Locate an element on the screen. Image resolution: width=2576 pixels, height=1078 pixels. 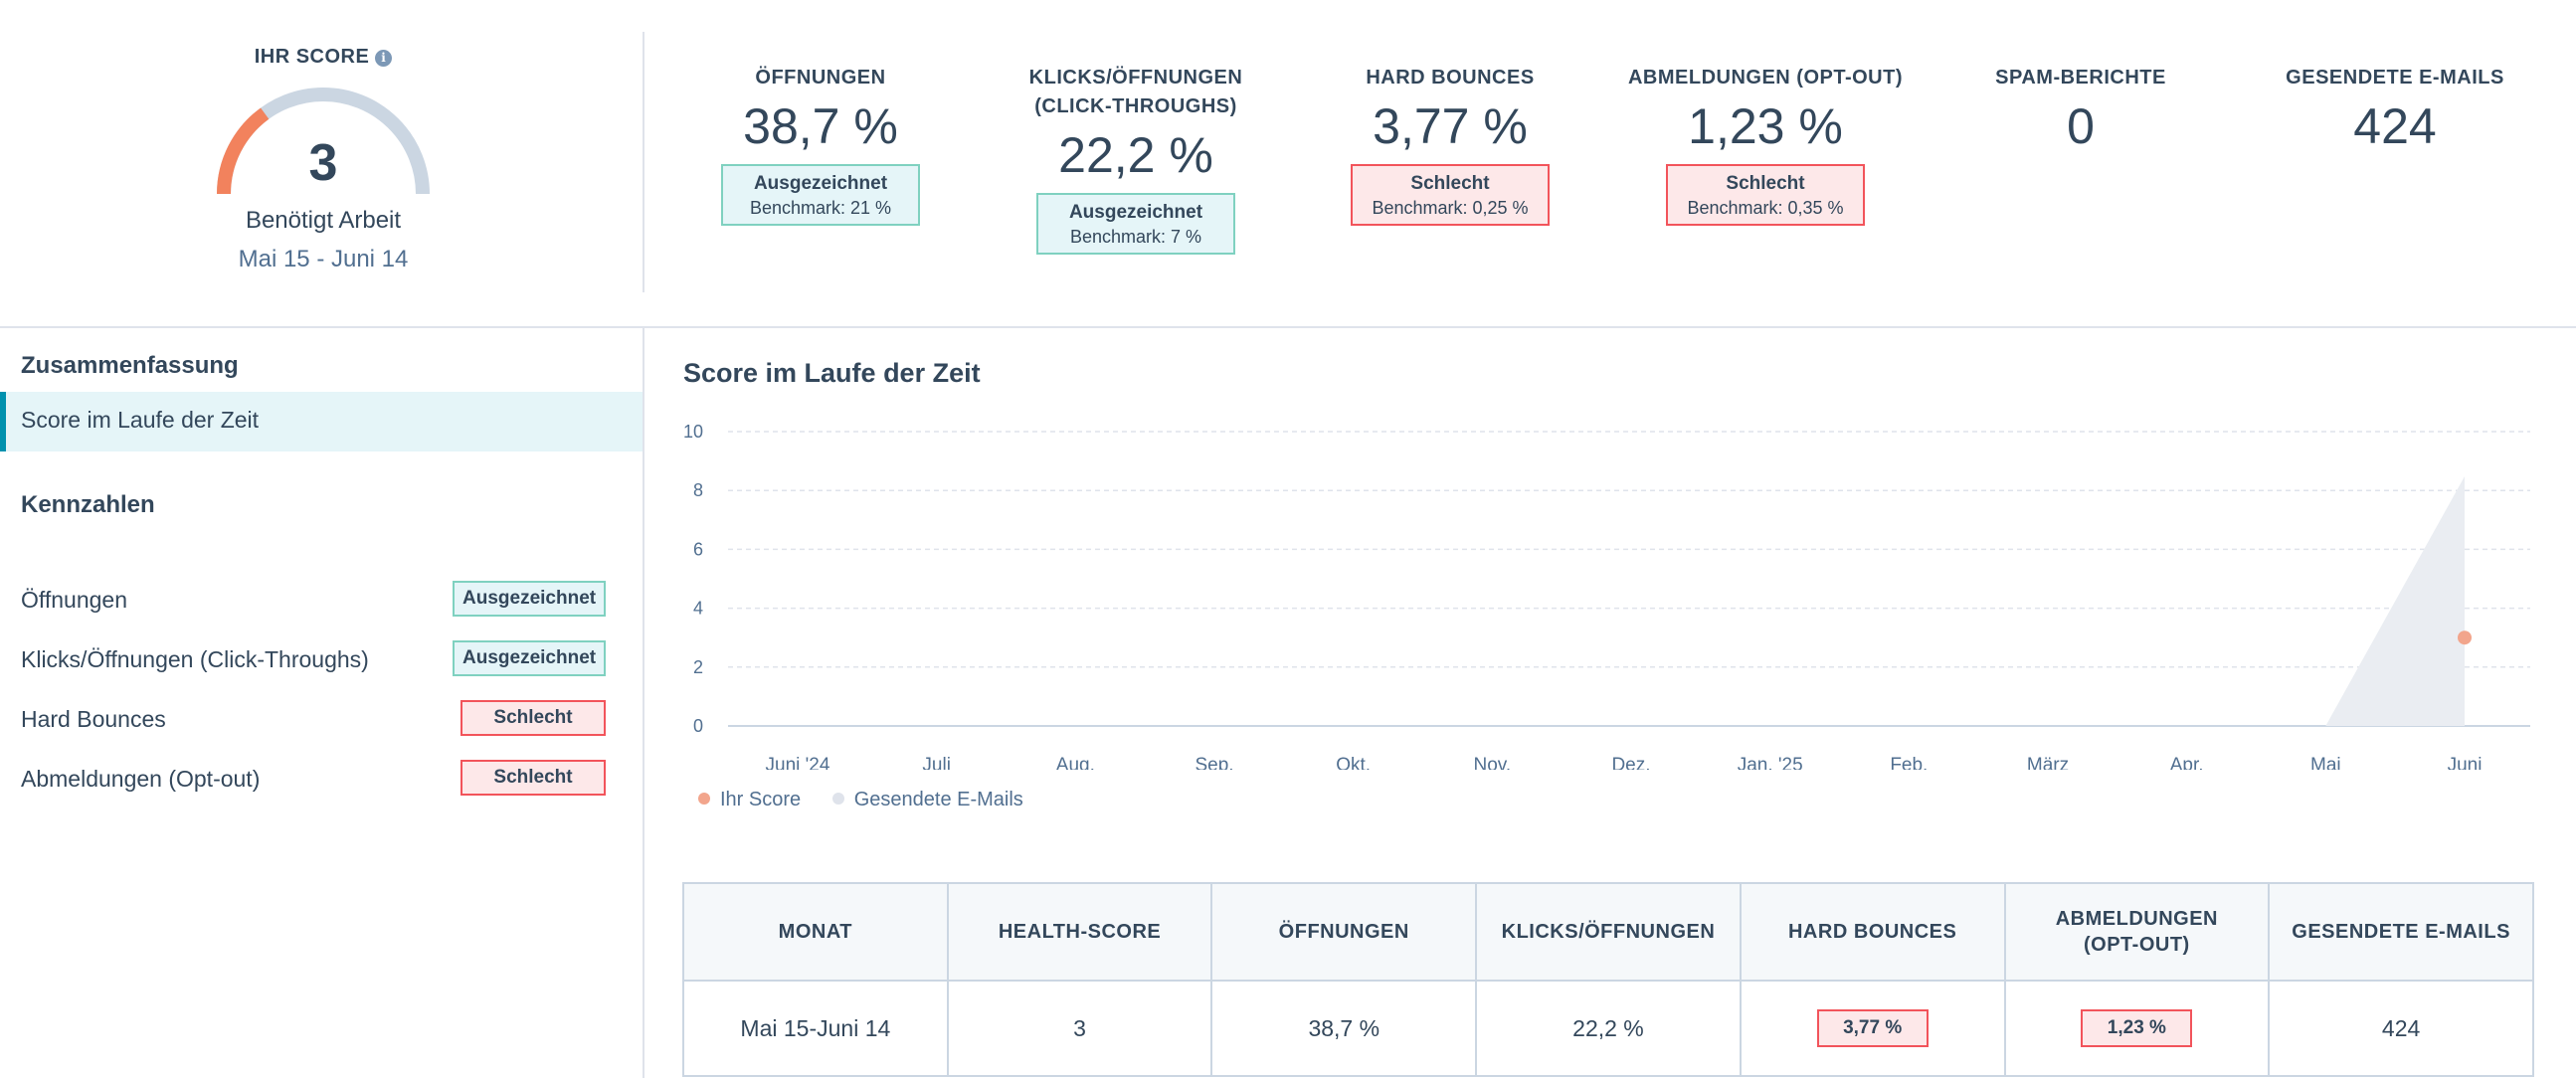
benchmark-text: Benchmark: 21 % is located at coordinates (820, 208).